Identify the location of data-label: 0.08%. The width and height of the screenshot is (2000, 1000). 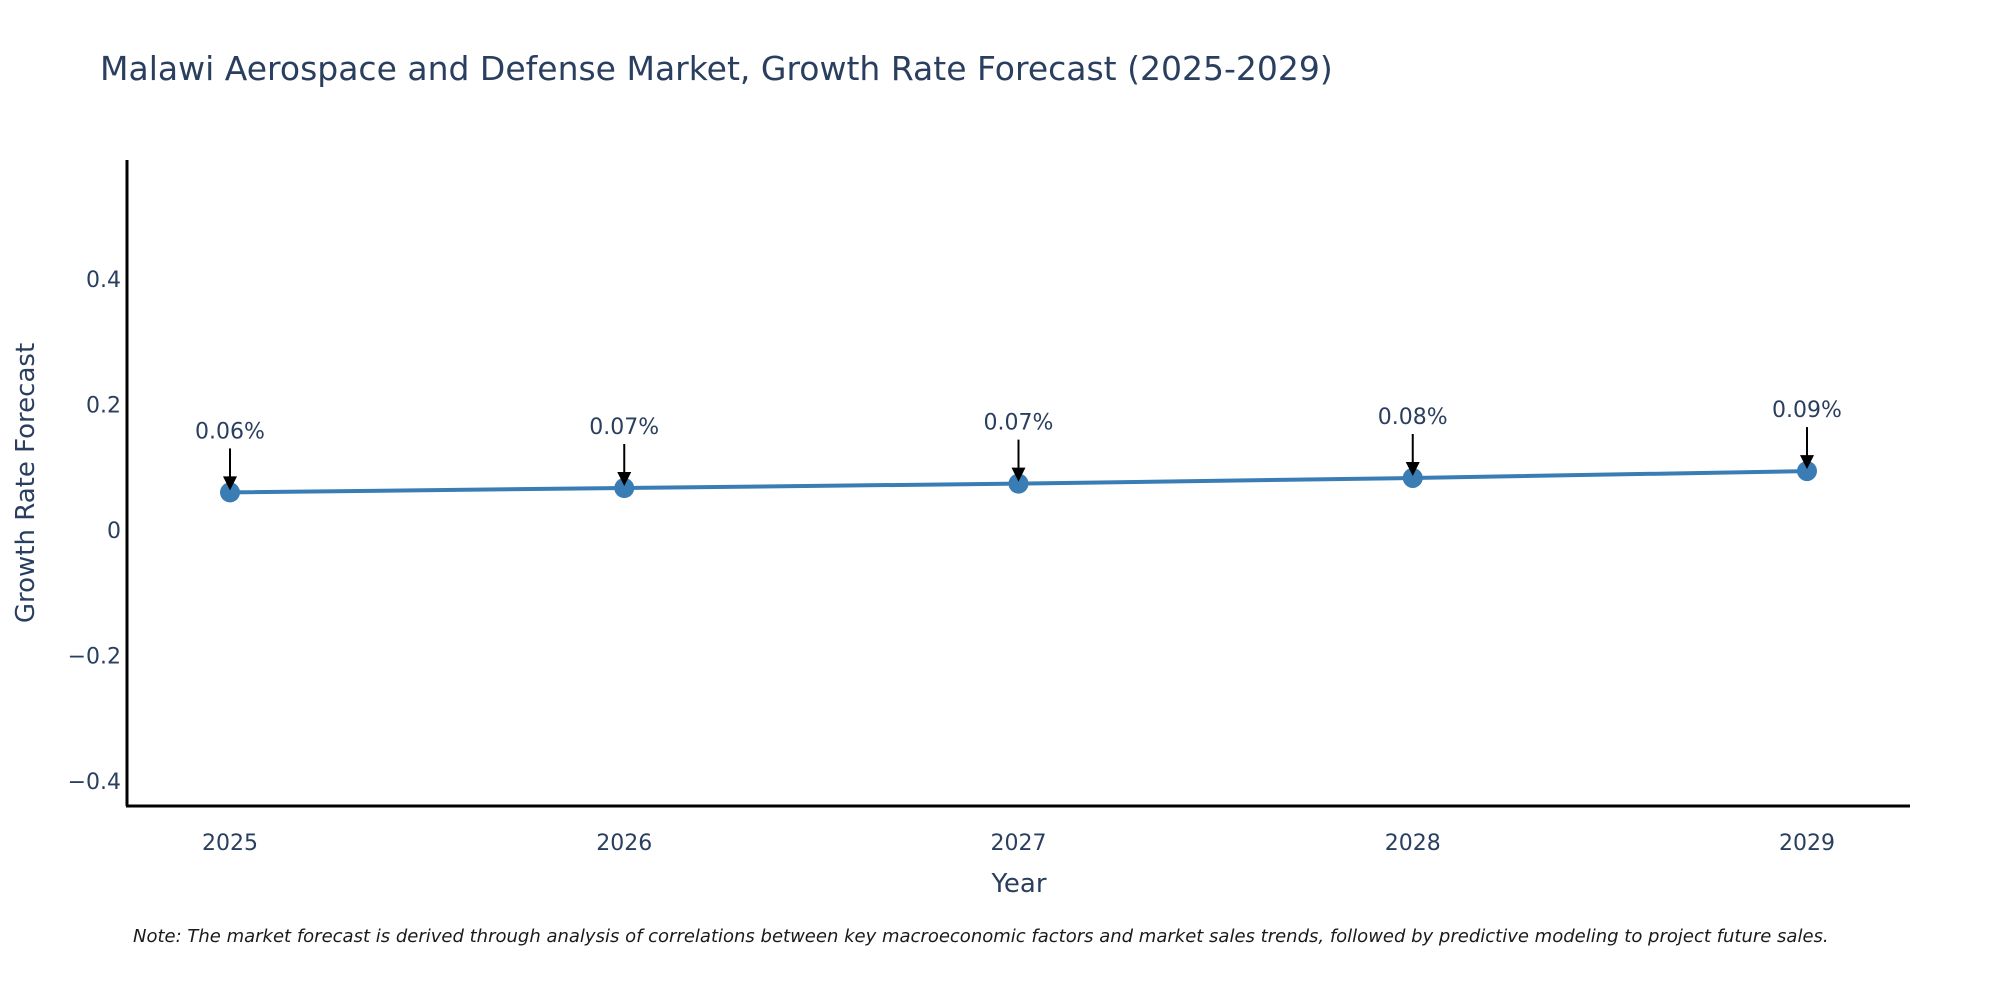
(1413, 417).